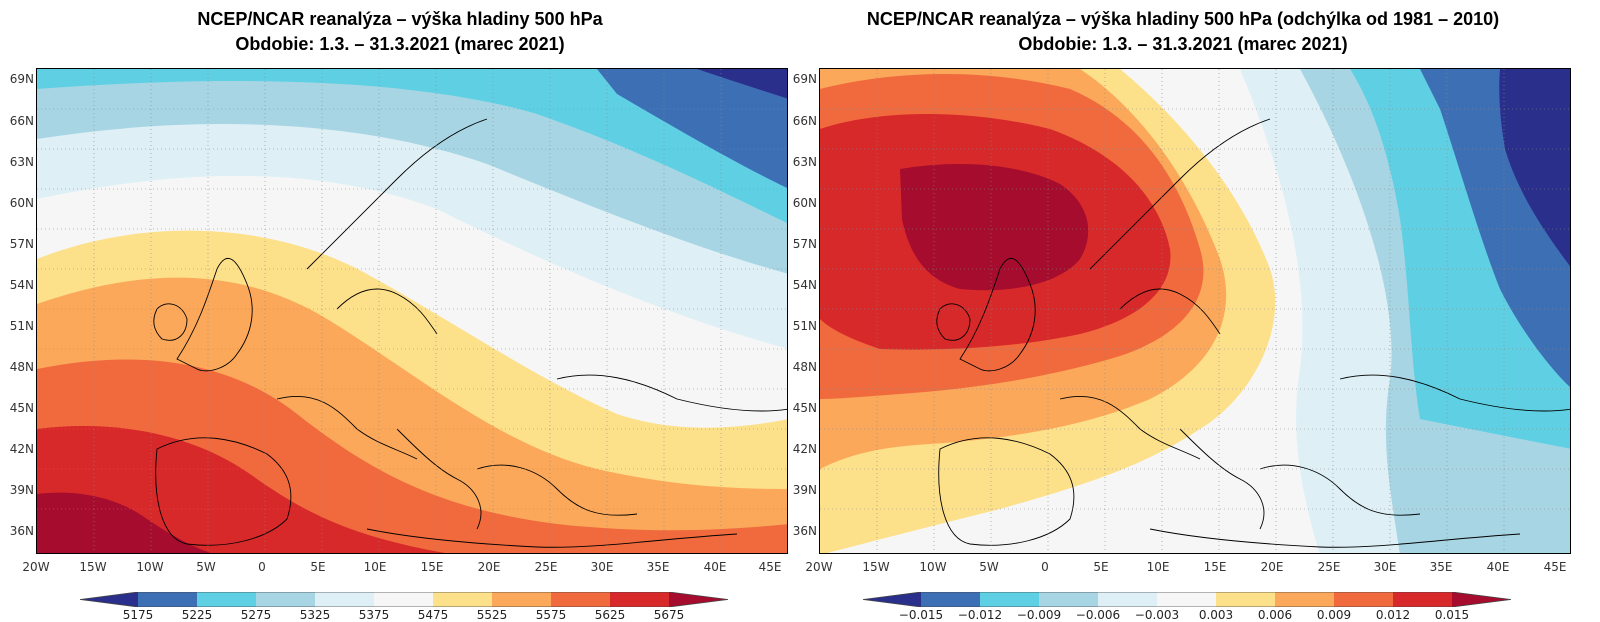 Image resolution: width=1600 pixels, height=622 pixels. Describe the element at coordinates (1393, 615) in the screenshot. I see `colorbar-label: 0.012` at that location.